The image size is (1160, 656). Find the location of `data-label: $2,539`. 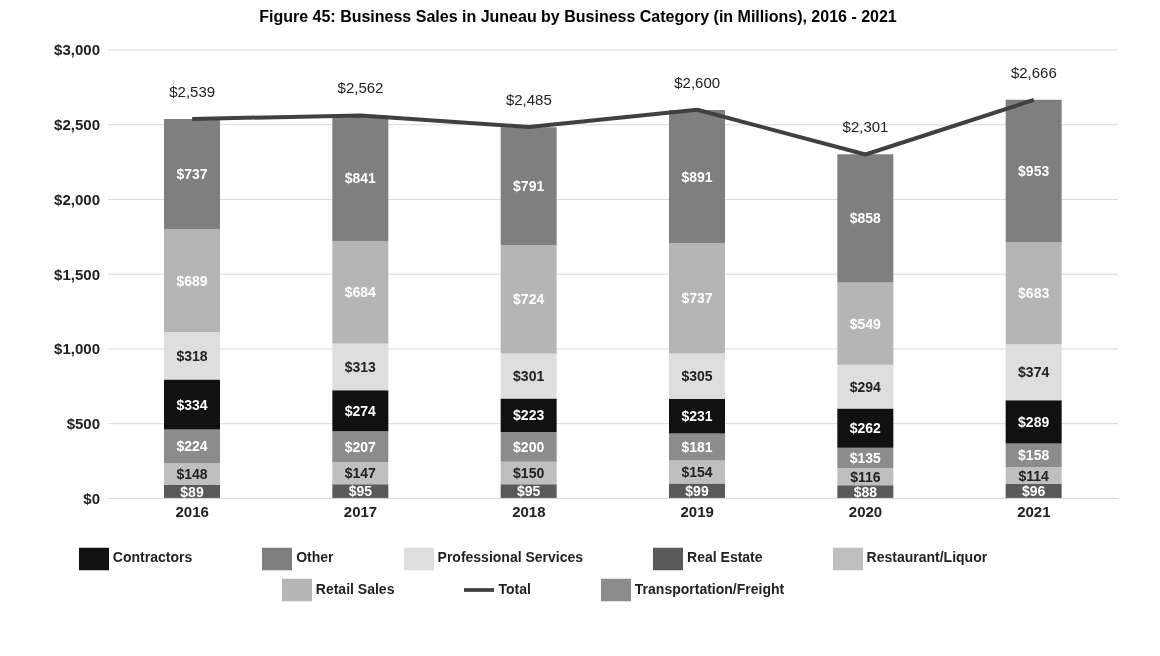

data-label: $2,539 is located at coordinates (192, 91).